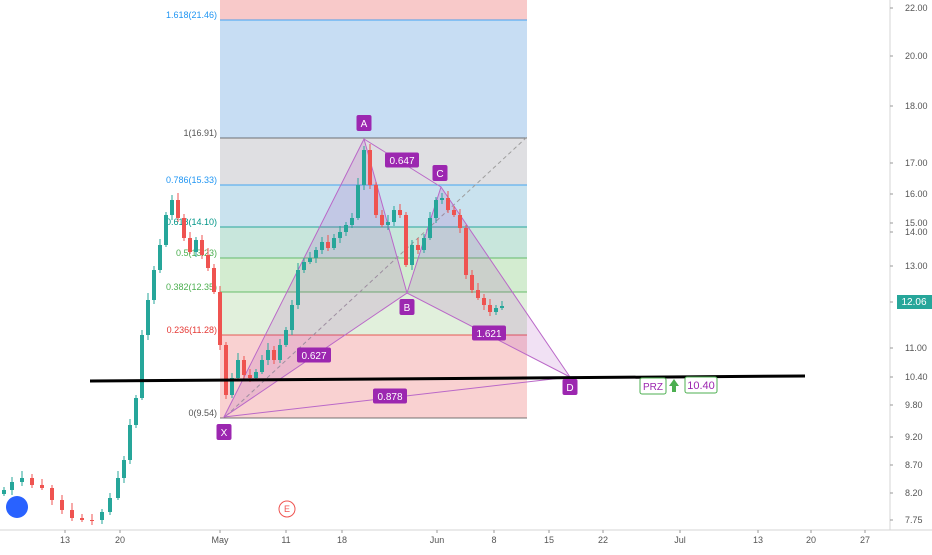 This screenshot has height=555, width=932. I want to click on x-tick-label: 27, so click(865, 540).